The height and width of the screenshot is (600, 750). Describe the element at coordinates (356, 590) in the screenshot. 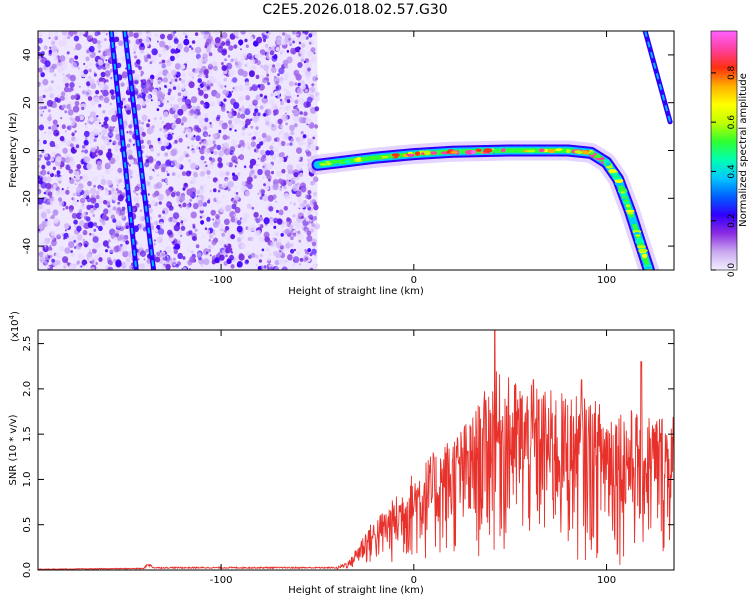

I see `snr-xlabel: Height of straight line (km)` at that location.